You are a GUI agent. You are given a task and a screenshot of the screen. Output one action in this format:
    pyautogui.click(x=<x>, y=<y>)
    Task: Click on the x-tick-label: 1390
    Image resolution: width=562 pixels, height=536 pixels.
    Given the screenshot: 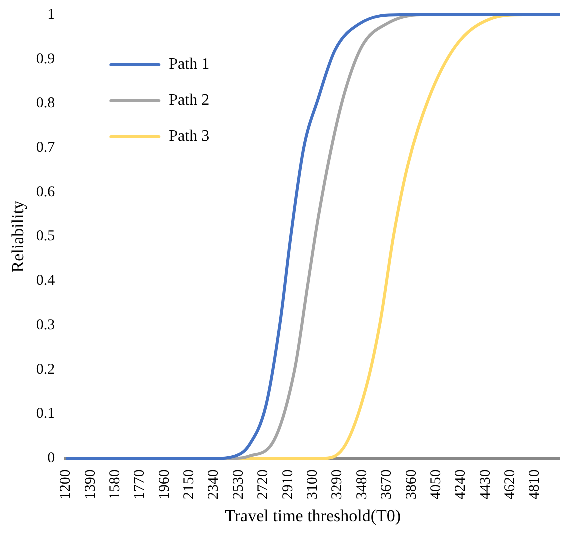 What is the action you would take?
    pyautogui.click(x=90, y=485)
    